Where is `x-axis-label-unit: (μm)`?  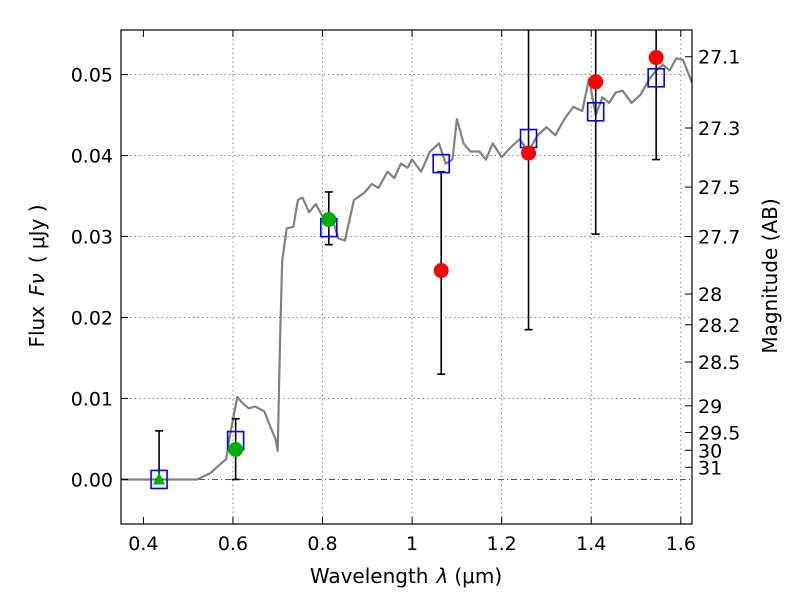
x-axis-label-unit: (μm) is located at coordinates (478, 576).